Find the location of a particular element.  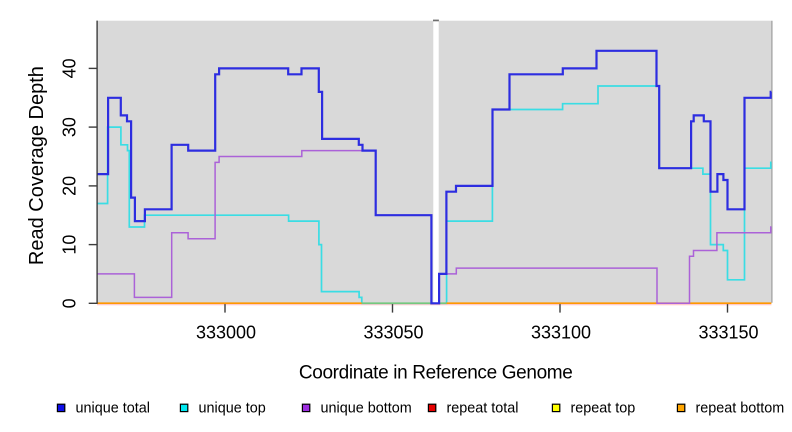

svg-text: 333000 is located at coordinates (226, 332).